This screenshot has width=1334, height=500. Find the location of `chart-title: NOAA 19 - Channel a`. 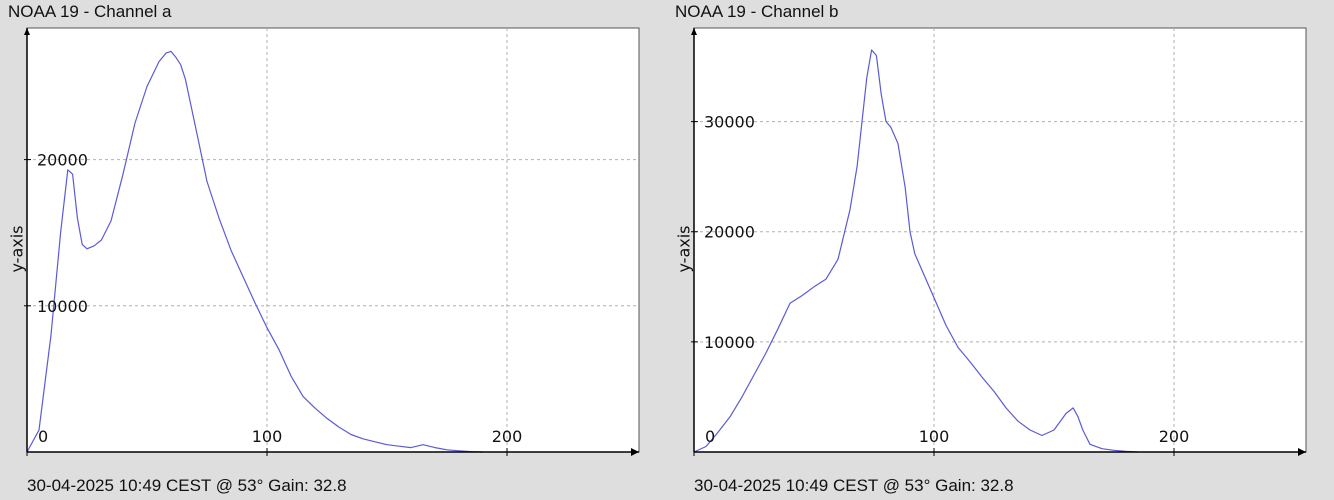

chart-title: NOAA 19 - Channel a is located at coordinates (90, 11).